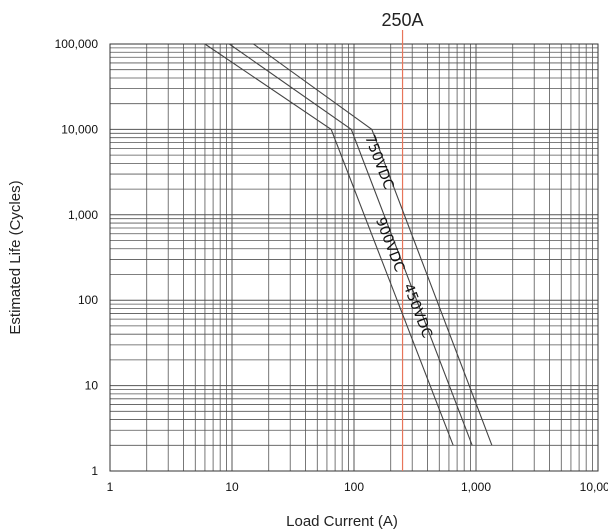 The height and width of the screenshot is (531, 608). Describe the element at coordinates (94, 471) in the screenshot. I see `y-tick-label: 1` at that location.